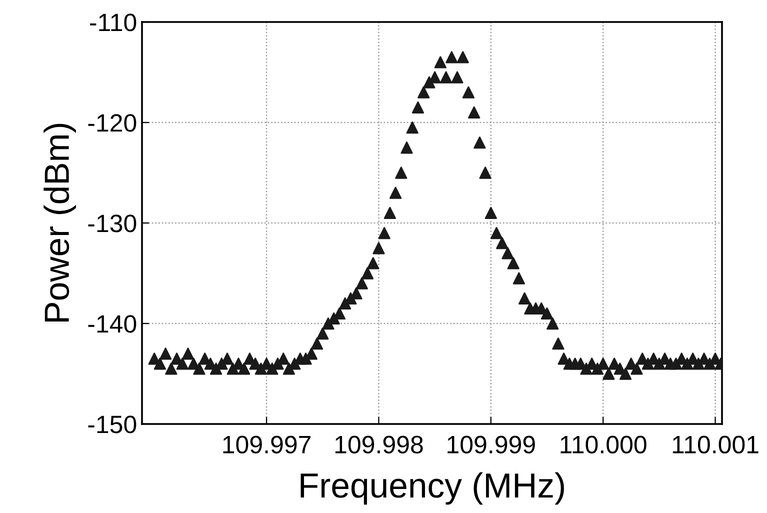  I want to click on y-tick-label: -110, so click(113, 23).